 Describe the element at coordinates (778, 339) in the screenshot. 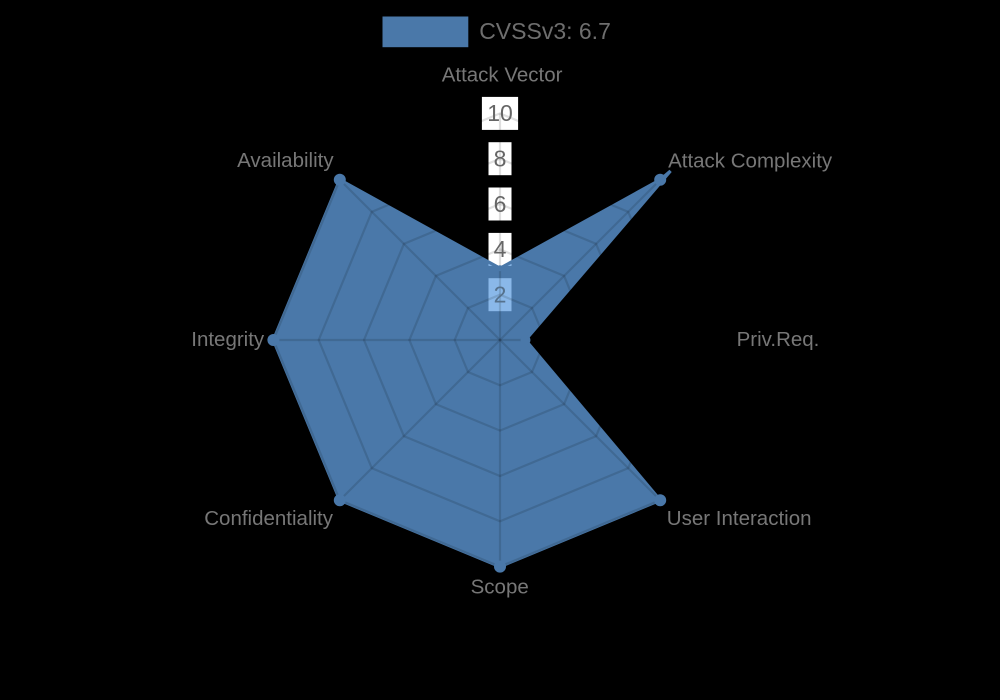

I see `svg-text: Priv.Req.` at that location.